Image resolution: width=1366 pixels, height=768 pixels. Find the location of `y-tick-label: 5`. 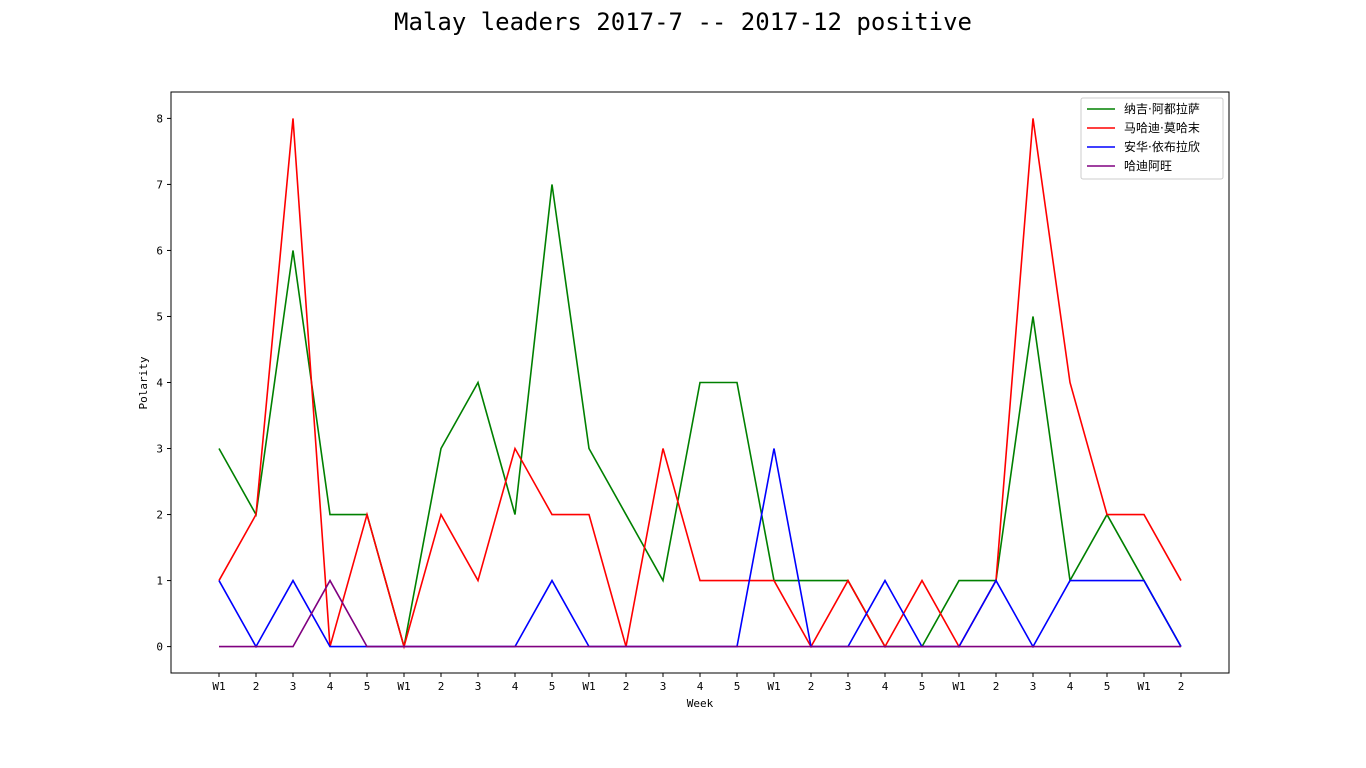

y-tick-label: 5 is located at coordinates (159, 316).